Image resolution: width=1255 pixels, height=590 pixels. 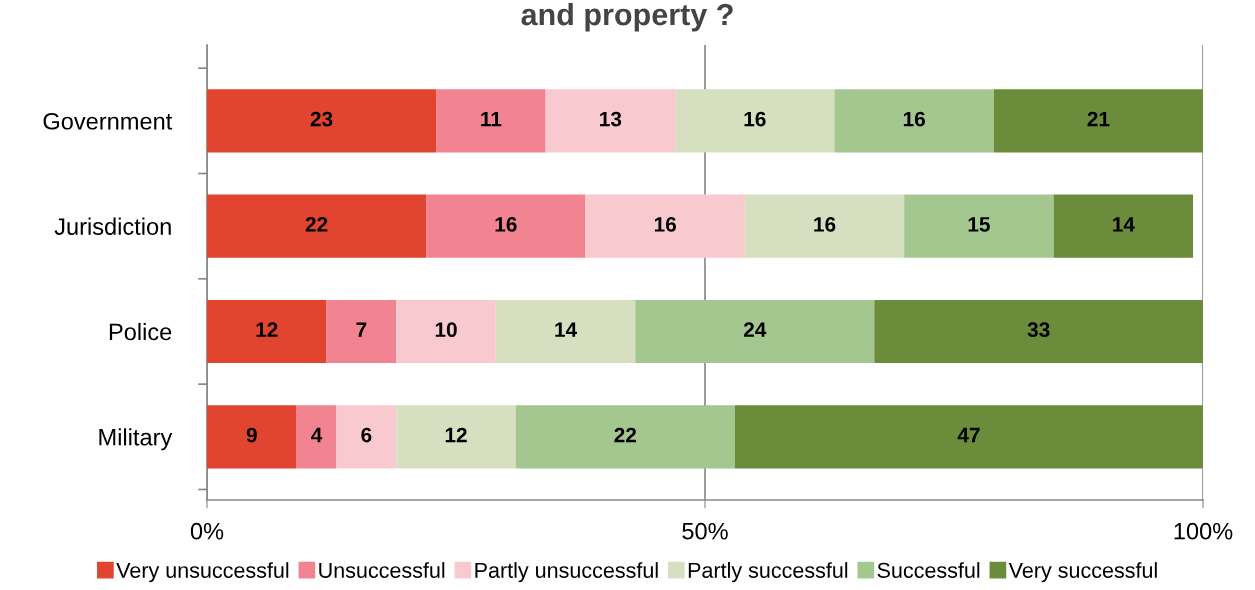 I want to click on y-tick-label: Government, so click(x=108, y=121).